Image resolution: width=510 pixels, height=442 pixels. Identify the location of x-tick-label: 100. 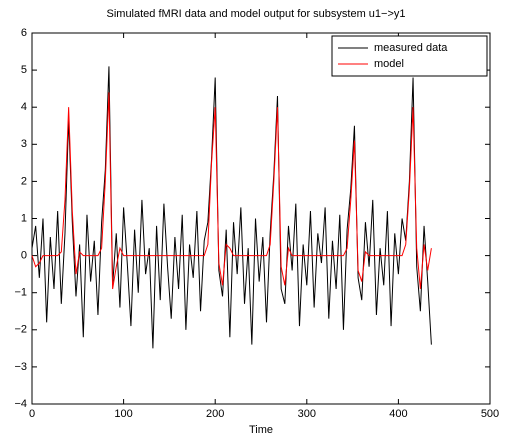
(123, 414).